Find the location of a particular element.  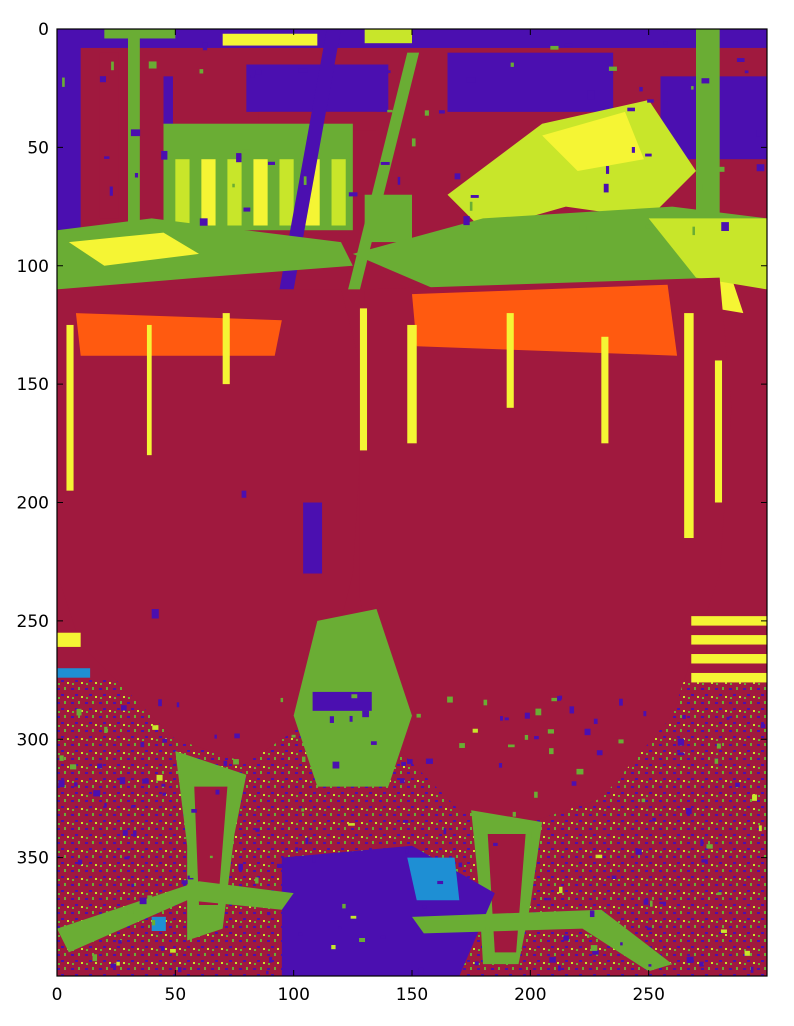

x-tick-label-50: 50 is located at coordinates (176, 995).